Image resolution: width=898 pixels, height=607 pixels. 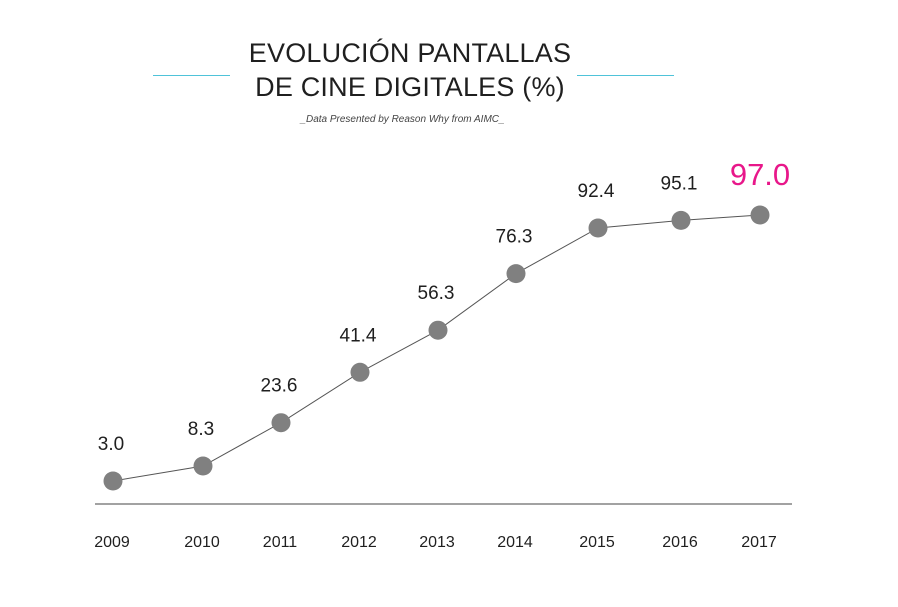 What do you see at coordinates (436, 293) in the screenshot?
I see `data-label: 56.3` at bounding box center [436, 293].